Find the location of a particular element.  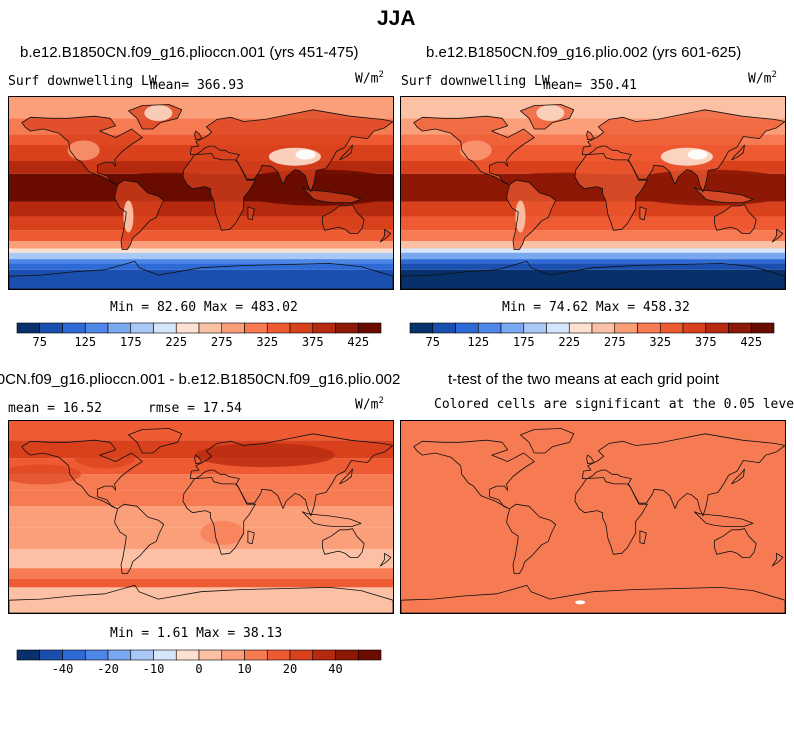

land-fill-uk is located at coordinates (198, 135).